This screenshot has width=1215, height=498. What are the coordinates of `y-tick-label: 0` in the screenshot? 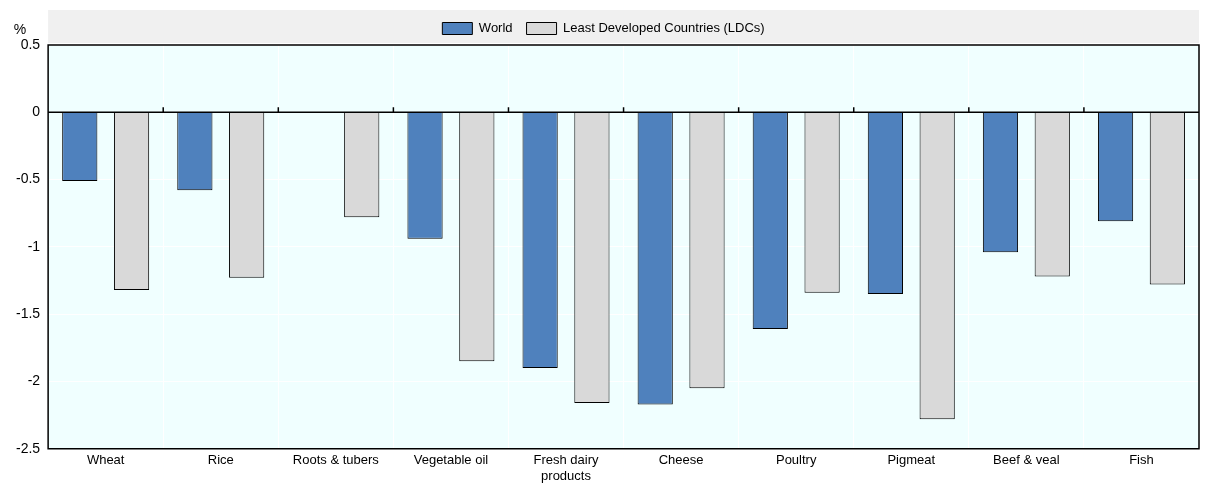 It's located at (36, 111).